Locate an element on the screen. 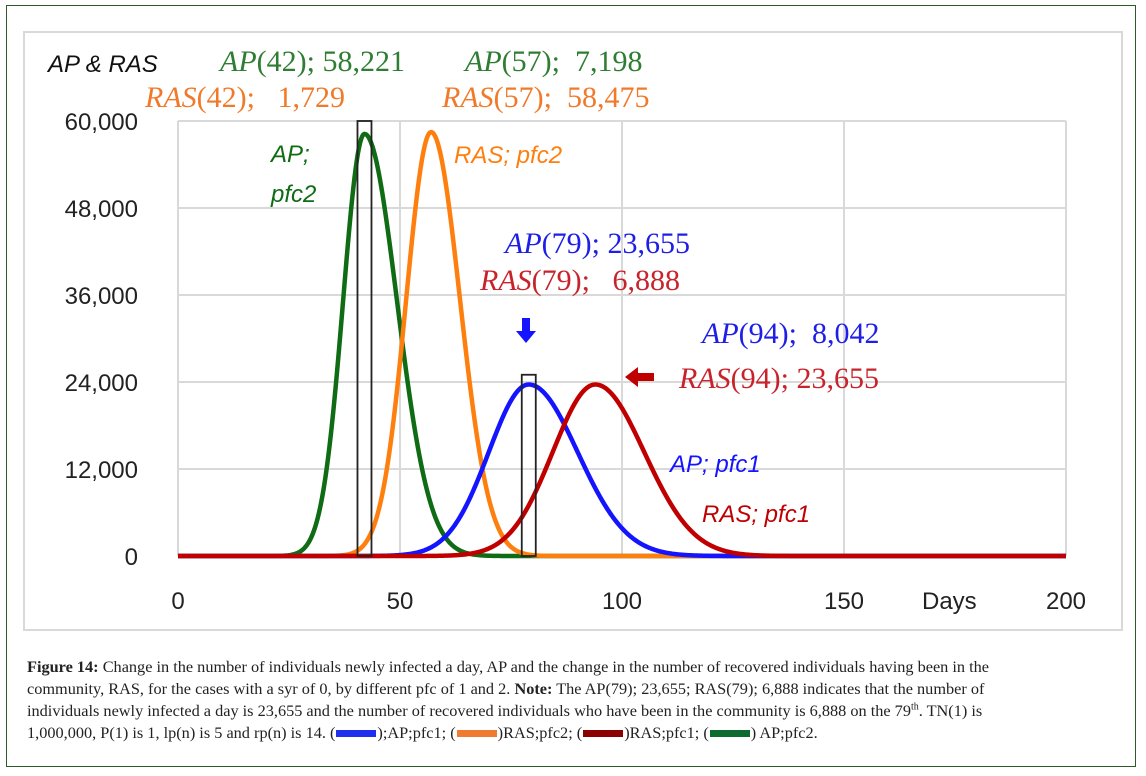  annotation-ras-94: RAS(94); 23,655 is located at coordinates (778, 378).